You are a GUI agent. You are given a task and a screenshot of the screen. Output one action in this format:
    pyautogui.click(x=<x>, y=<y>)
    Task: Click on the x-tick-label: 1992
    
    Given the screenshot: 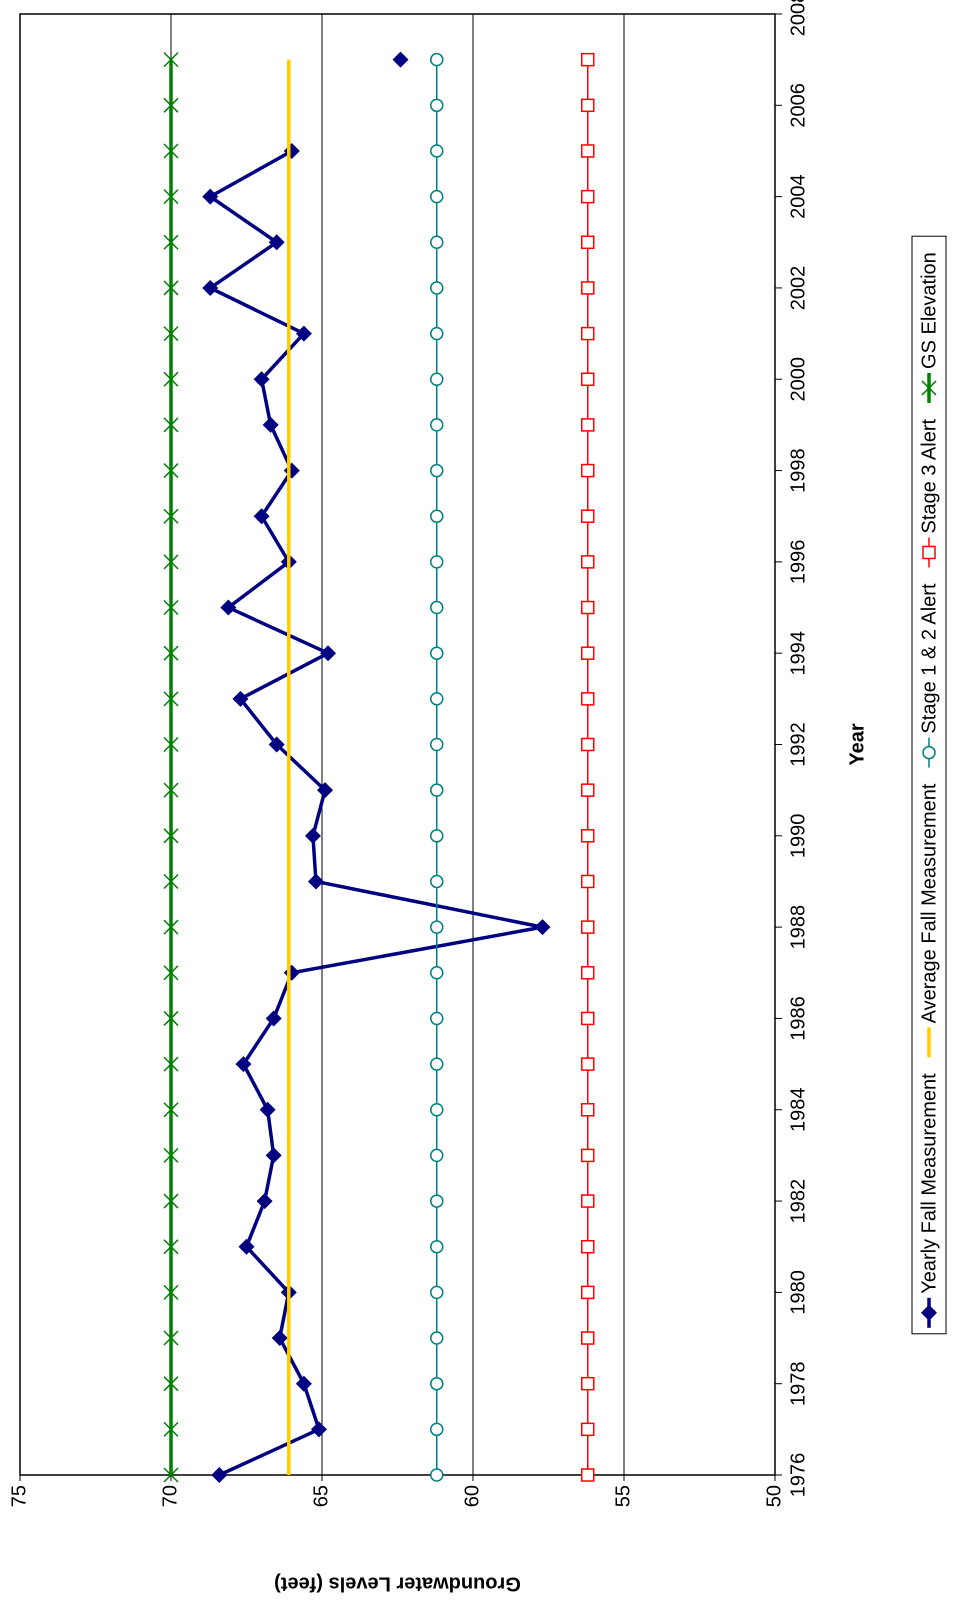 What is the action you would take?
    pyautogui.click(x=798, y=744)
    